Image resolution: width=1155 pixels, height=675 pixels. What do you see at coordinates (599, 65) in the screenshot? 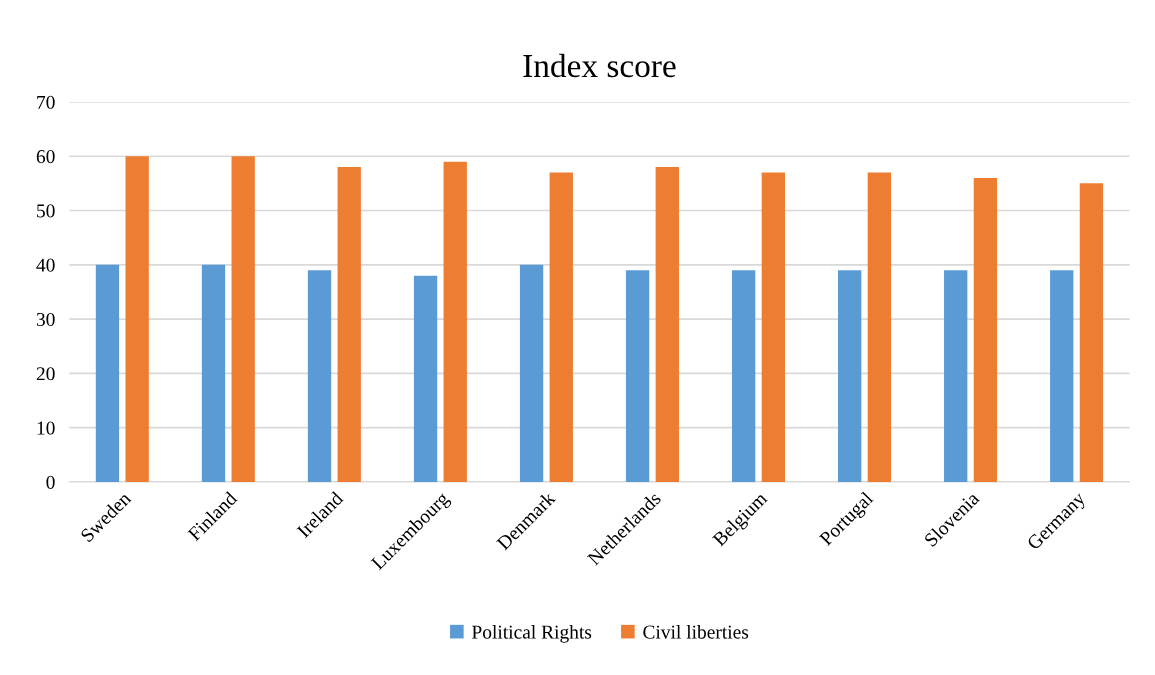
I see `chart-title: Index score` at bounding box center [599, 65].